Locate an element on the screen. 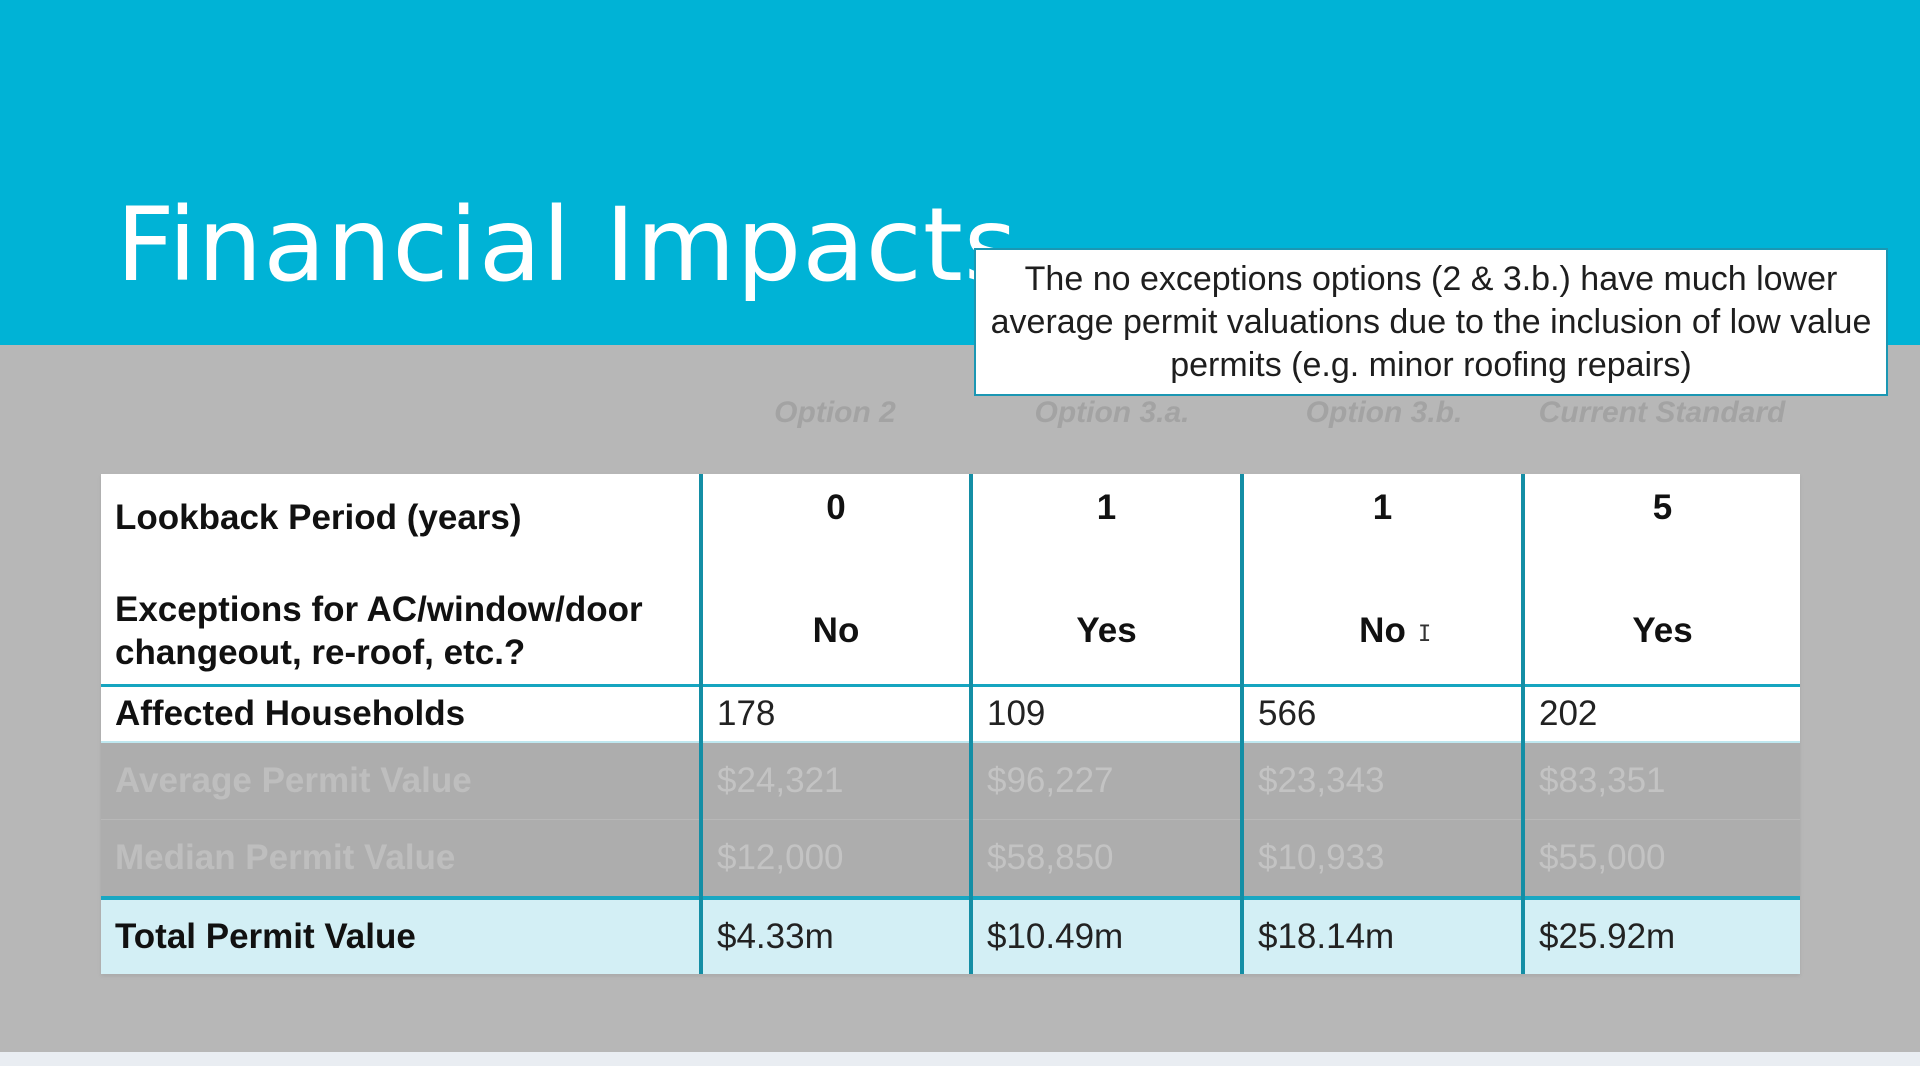 Image resolution: width=1920 pixels, height=1066 pixels. cell-affected-option-3b: 566 is located at coordinates (1381, 713).